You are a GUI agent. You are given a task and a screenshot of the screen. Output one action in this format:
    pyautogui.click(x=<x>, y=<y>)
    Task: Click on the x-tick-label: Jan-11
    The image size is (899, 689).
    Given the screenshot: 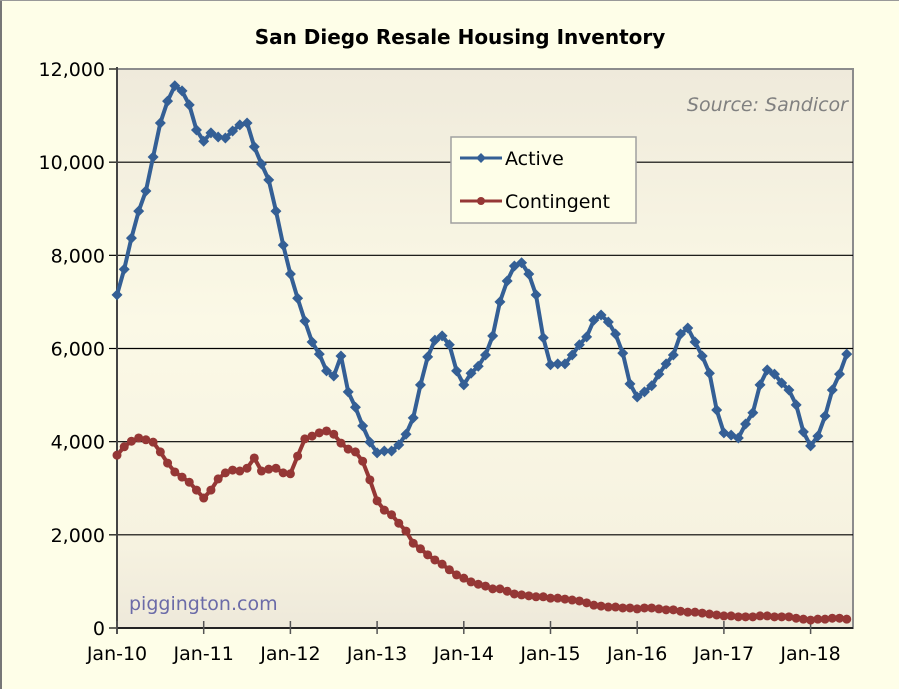 What is the action you would take?
    pyautogui.click(x=203, y=654)
    